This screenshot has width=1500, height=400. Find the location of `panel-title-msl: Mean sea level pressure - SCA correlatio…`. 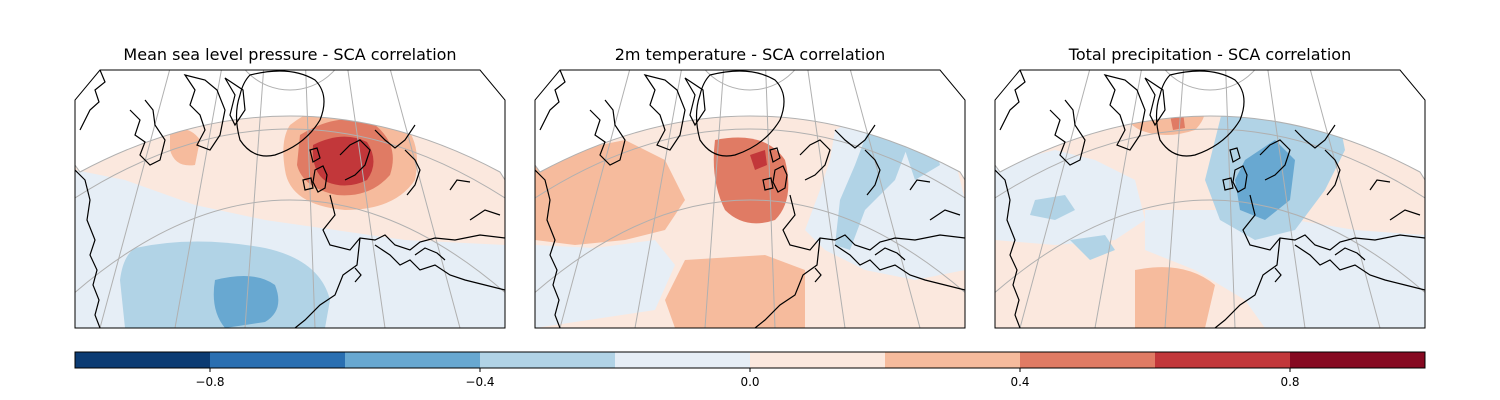

panel-title-msl: Mean sea level pressure - SCA correlatio… is located at coordinates (290, 54).